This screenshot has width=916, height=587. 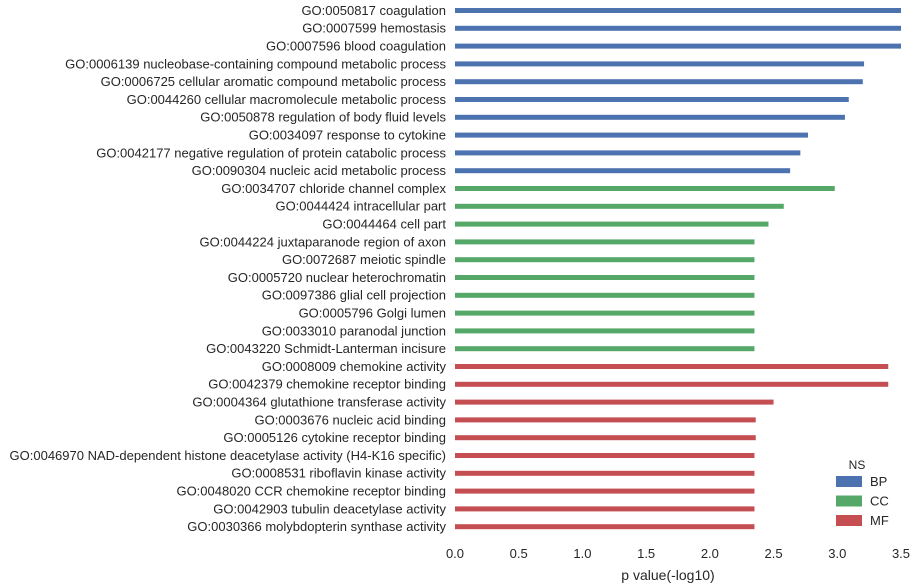 I want to click on x-tick-label: 3.0, so click(x=837, y=553).